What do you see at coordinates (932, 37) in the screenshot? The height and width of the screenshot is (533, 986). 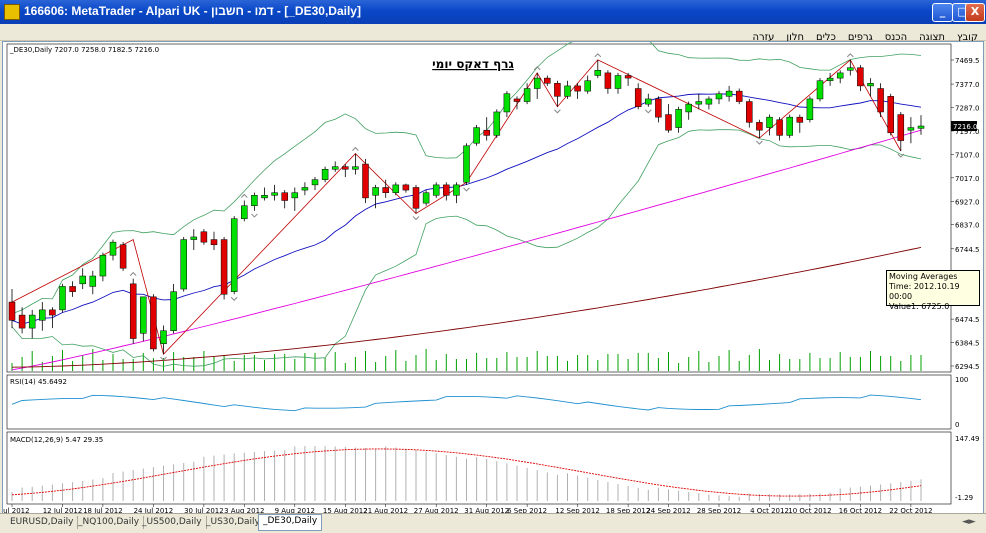 I see `menu-item-1: תצוגה` at bounding box center [932, 37].